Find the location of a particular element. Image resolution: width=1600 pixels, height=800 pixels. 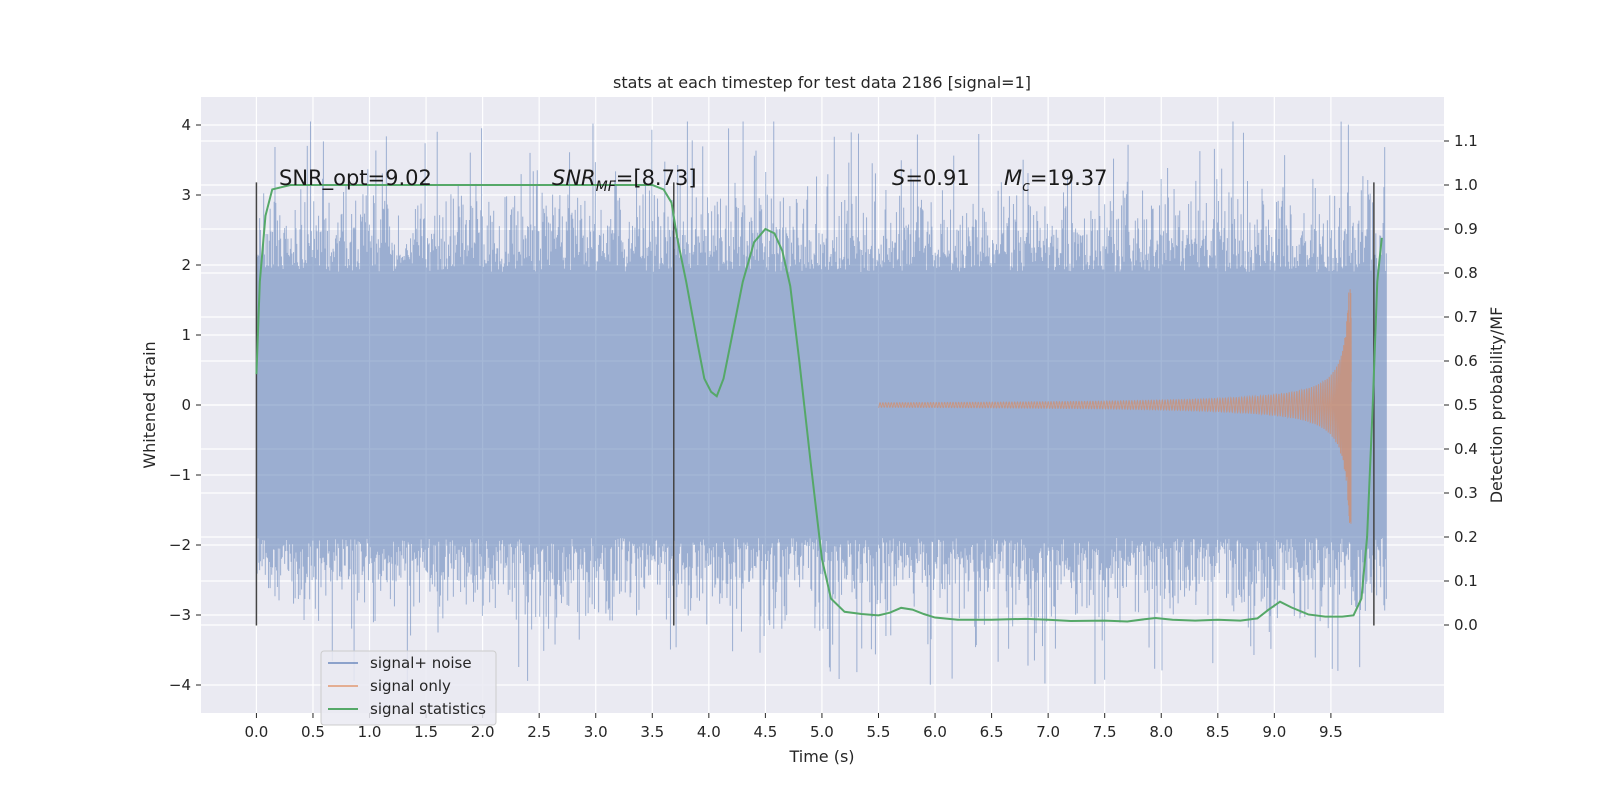

annotation-mc: Mc=19.37 is located at coordinates (1056, 180).